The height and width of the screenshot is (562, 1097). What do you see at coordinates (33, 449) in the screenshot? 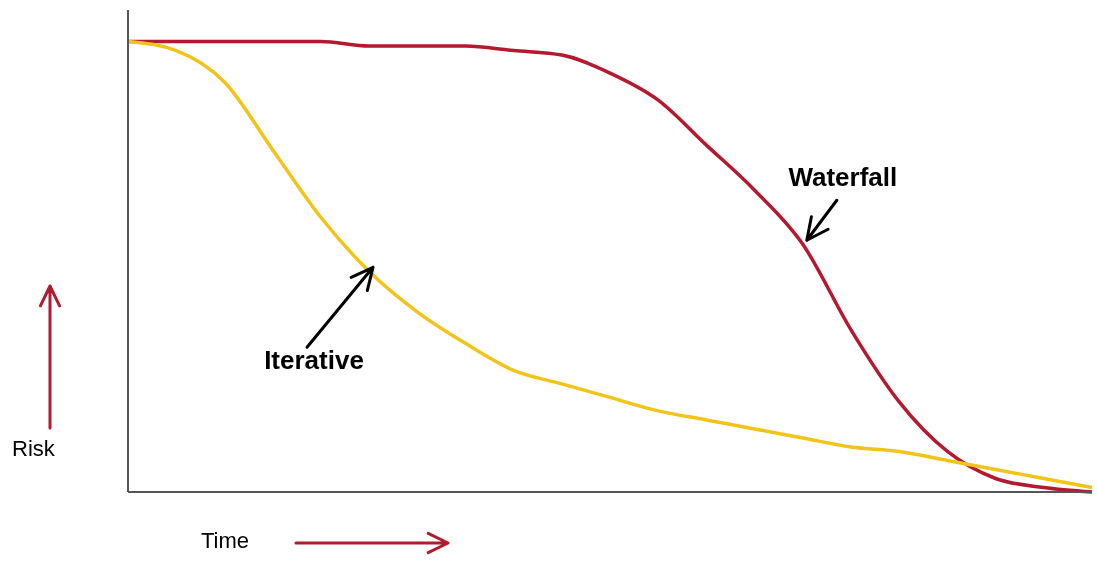
I see `y-axis-title: Risk` at bounding box center [33, 449].